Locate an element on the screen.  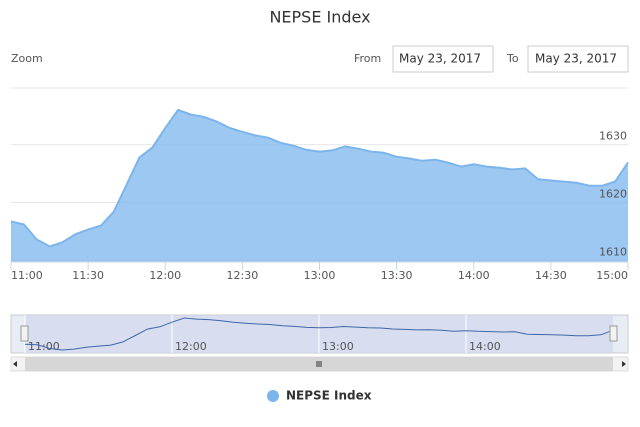
scroll-left-arrow is located at coordinates (15, 364).